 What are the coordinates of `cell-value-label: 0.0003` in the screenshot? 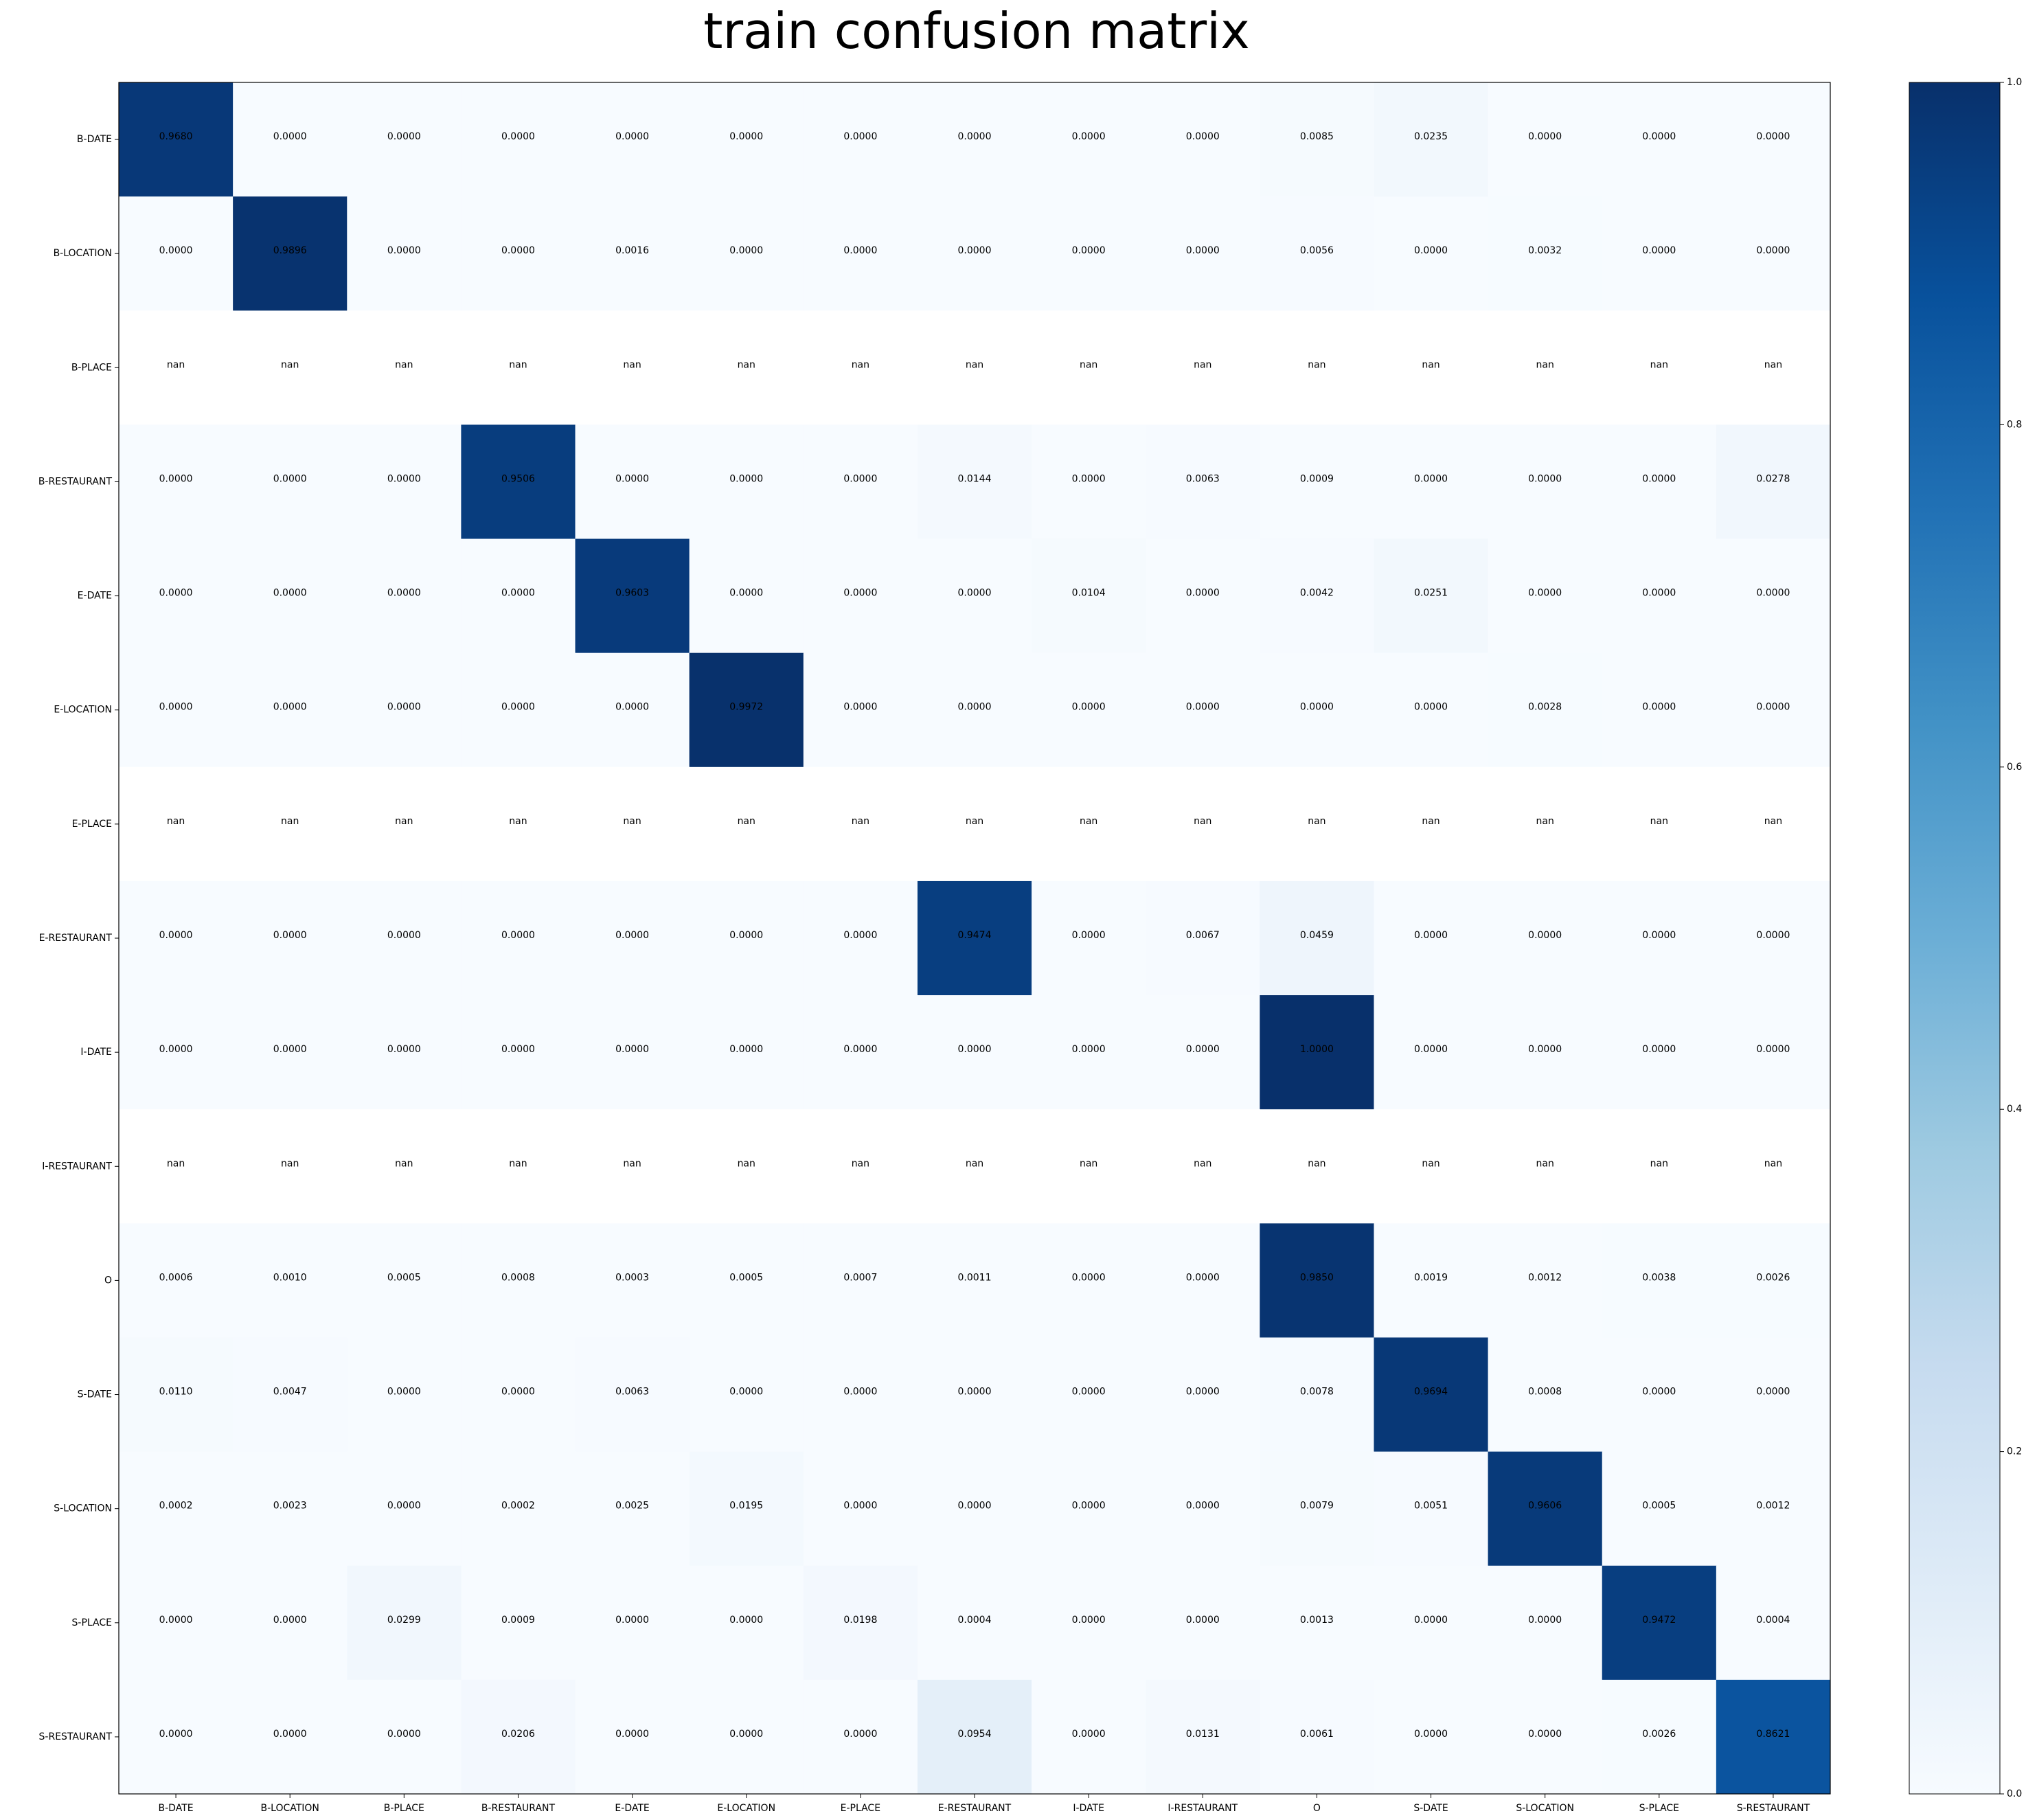 It's located at (632, 1277).